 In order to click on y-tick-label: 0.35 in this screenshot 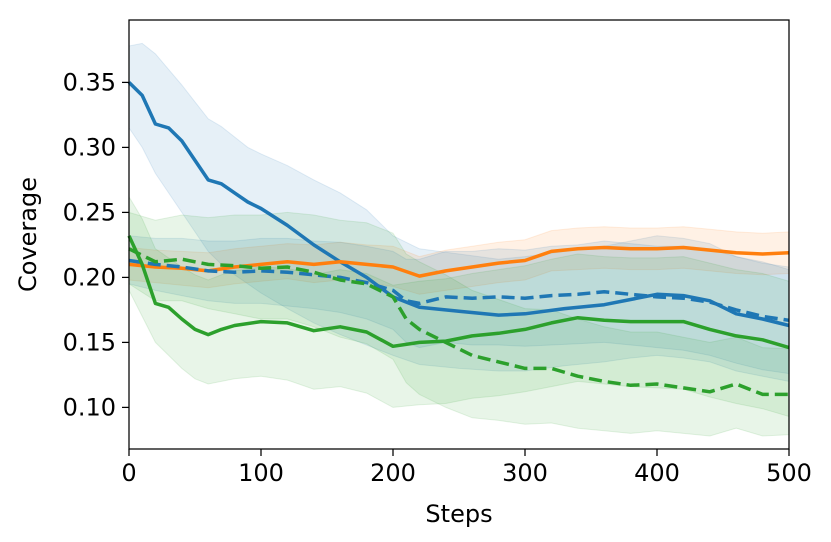, I will do `click(89, 82)`.